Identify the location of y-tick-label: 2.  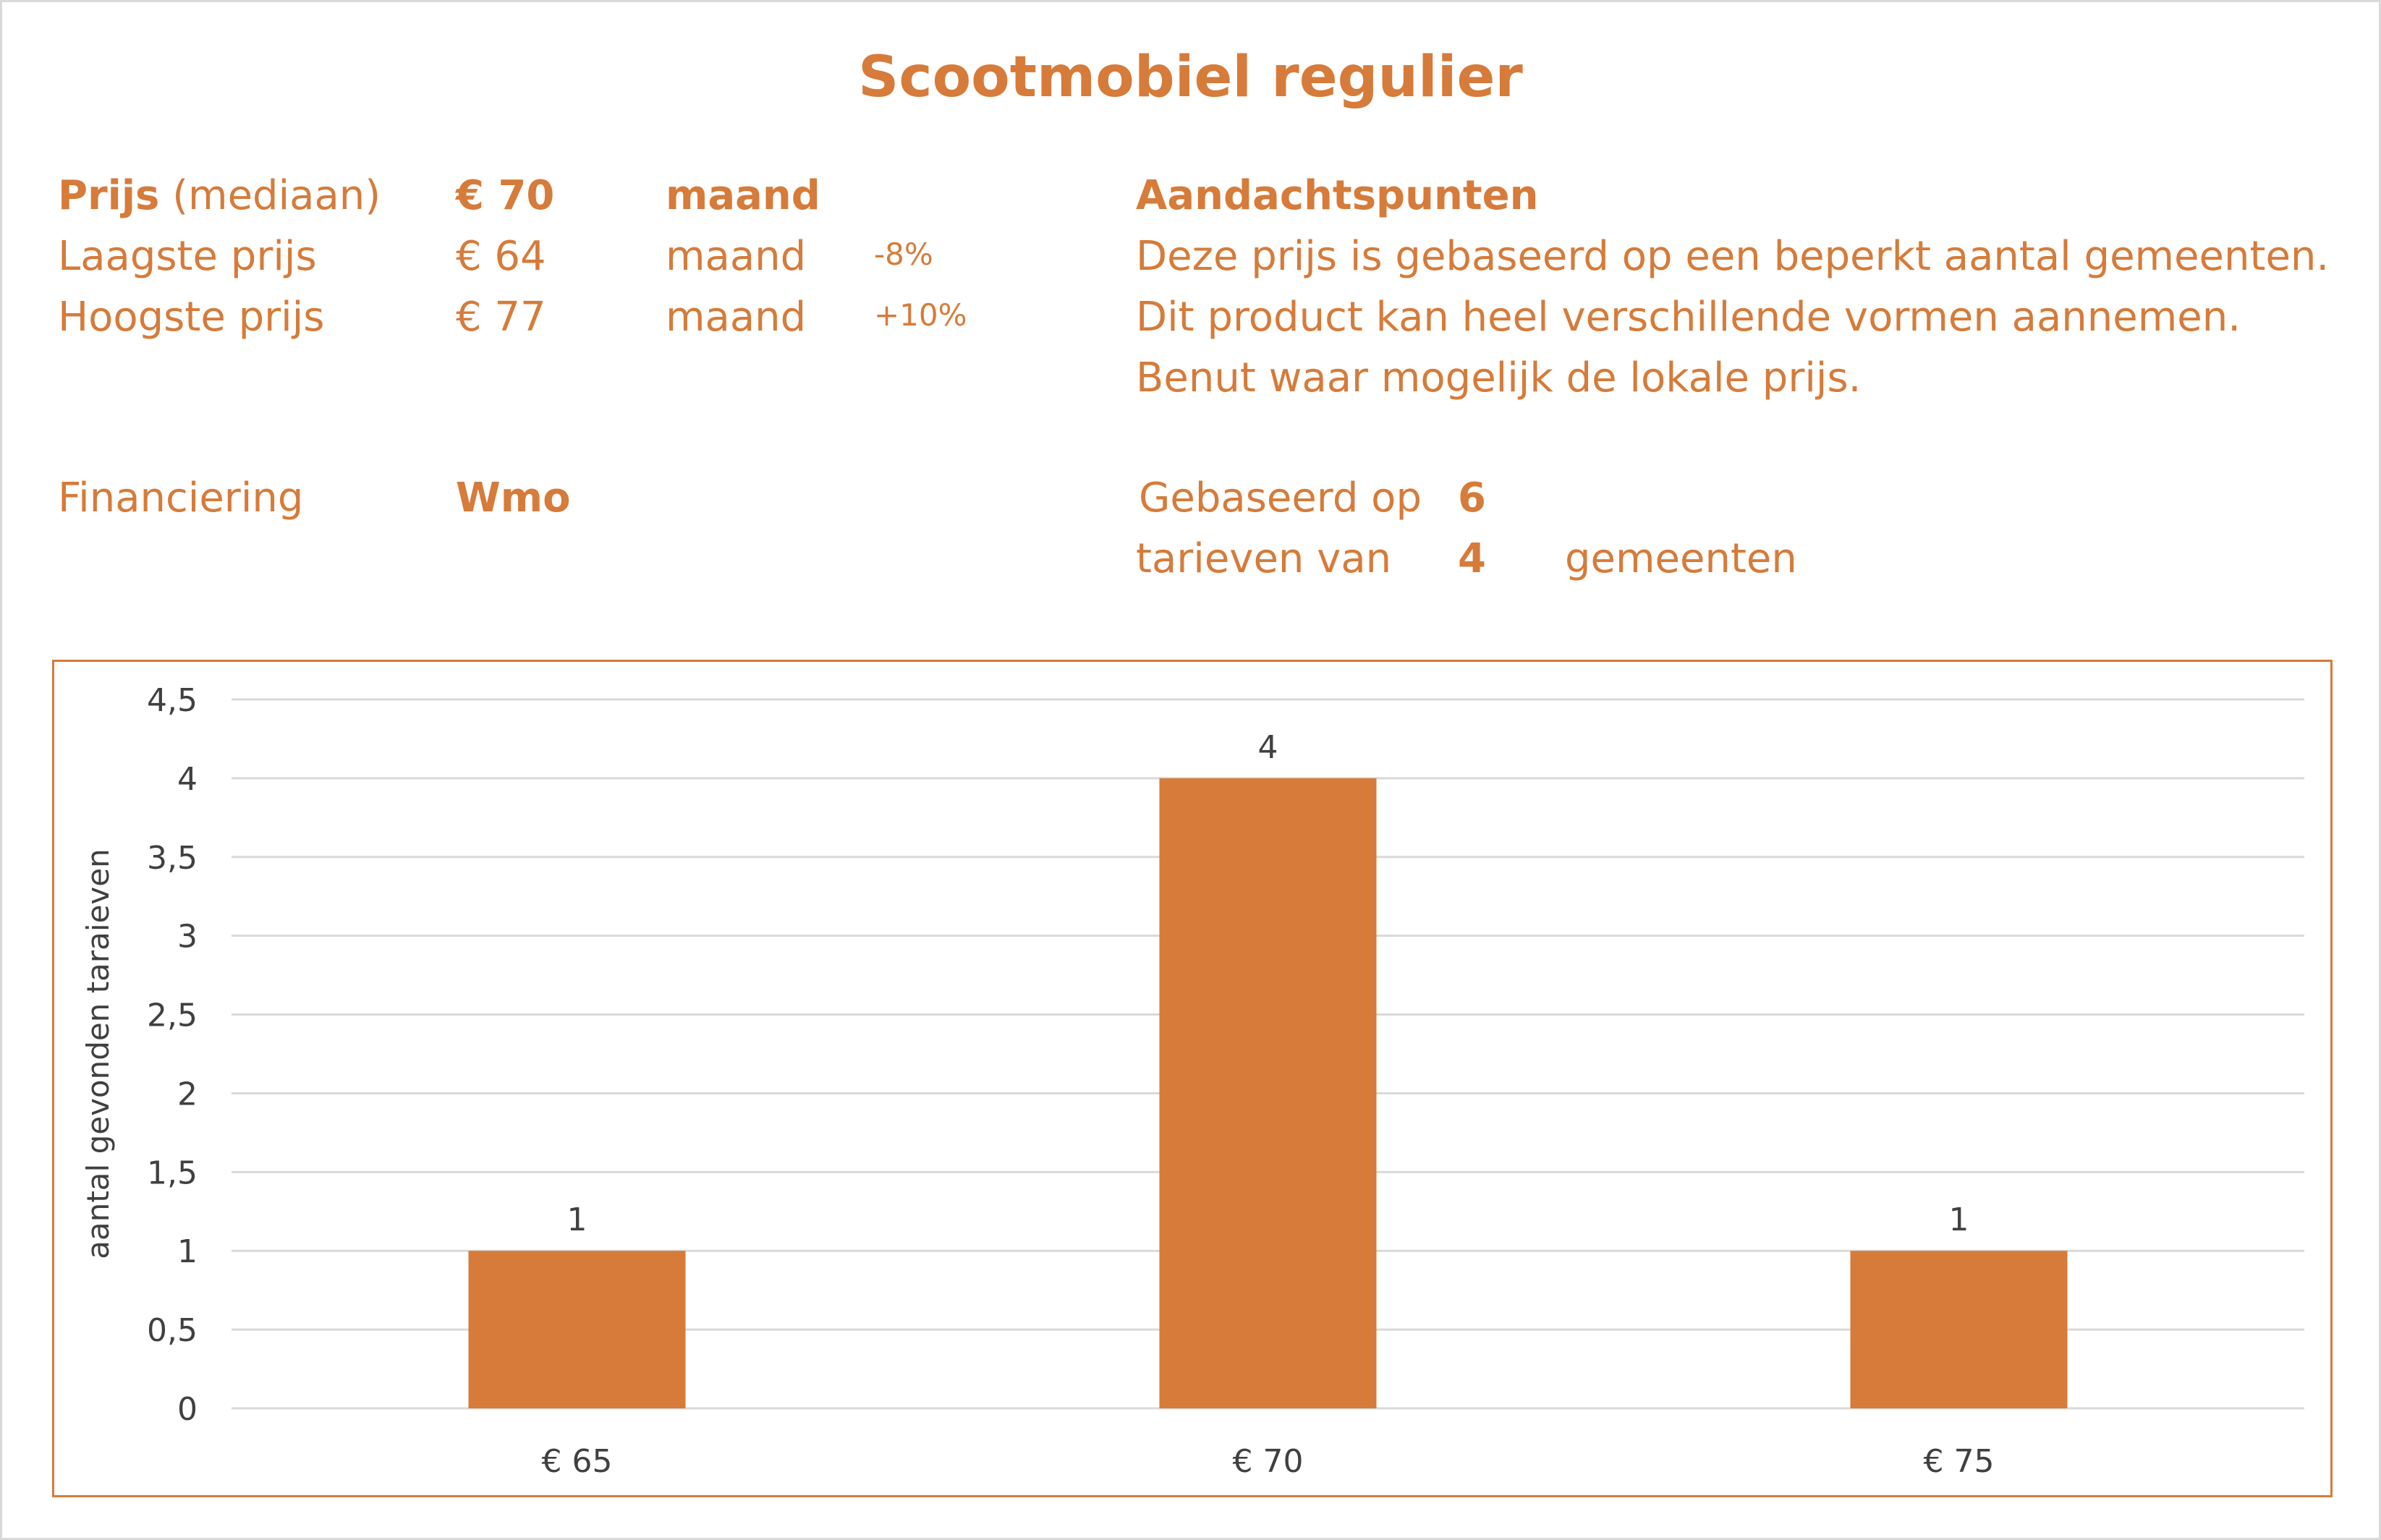
(187, 1094).